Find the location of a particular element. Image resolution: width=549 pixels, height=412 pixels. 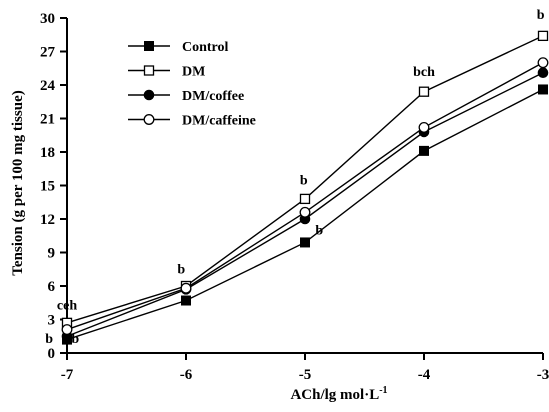

significance-label: bch is located at coordinates (424, 72).